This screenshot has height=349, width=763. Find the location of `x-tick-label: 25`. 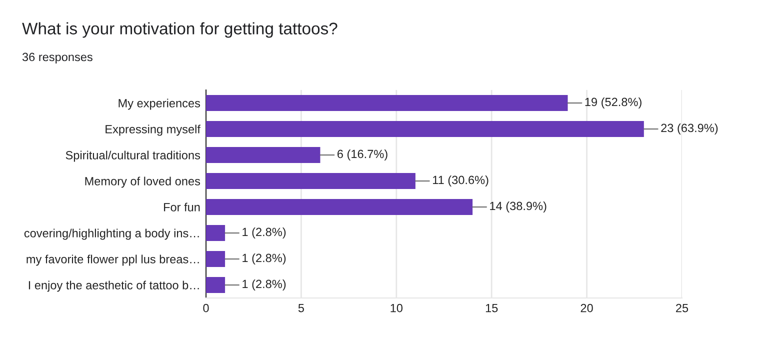

x-tick-label: 25 is located at coordinates (682, 308).